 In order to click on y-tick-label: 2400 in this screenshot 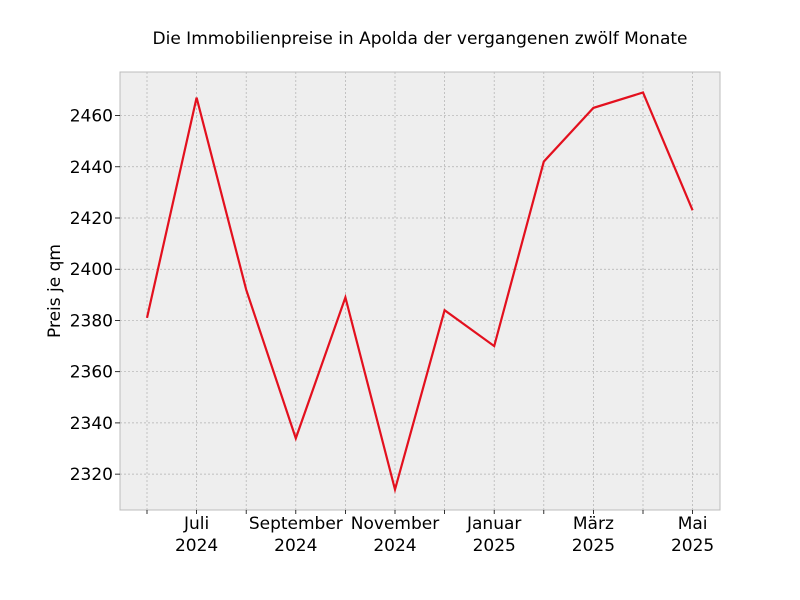, I will do `click(91, 270)`.